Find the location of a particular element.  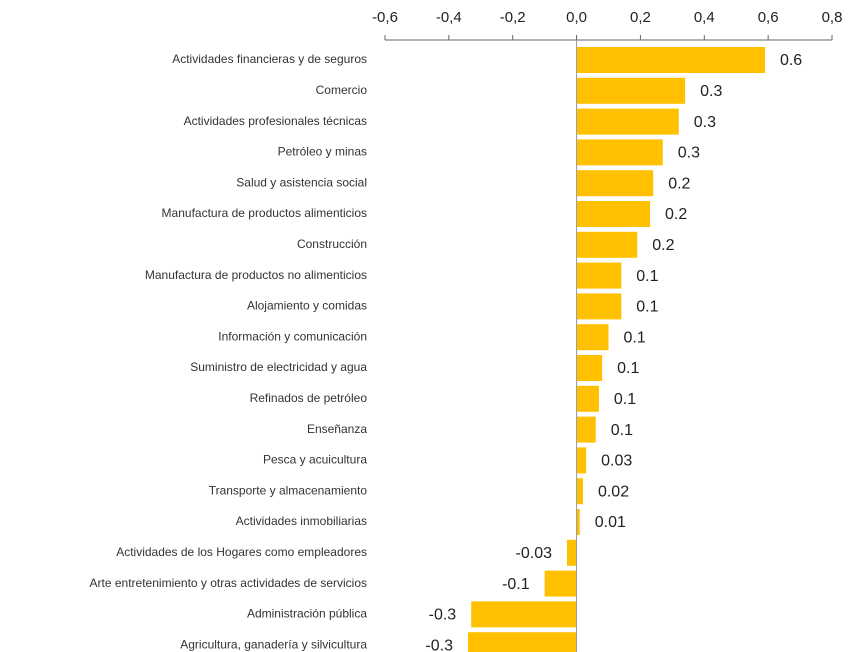

x-tick-label: -0,4 is located at coordinates (449, 17).